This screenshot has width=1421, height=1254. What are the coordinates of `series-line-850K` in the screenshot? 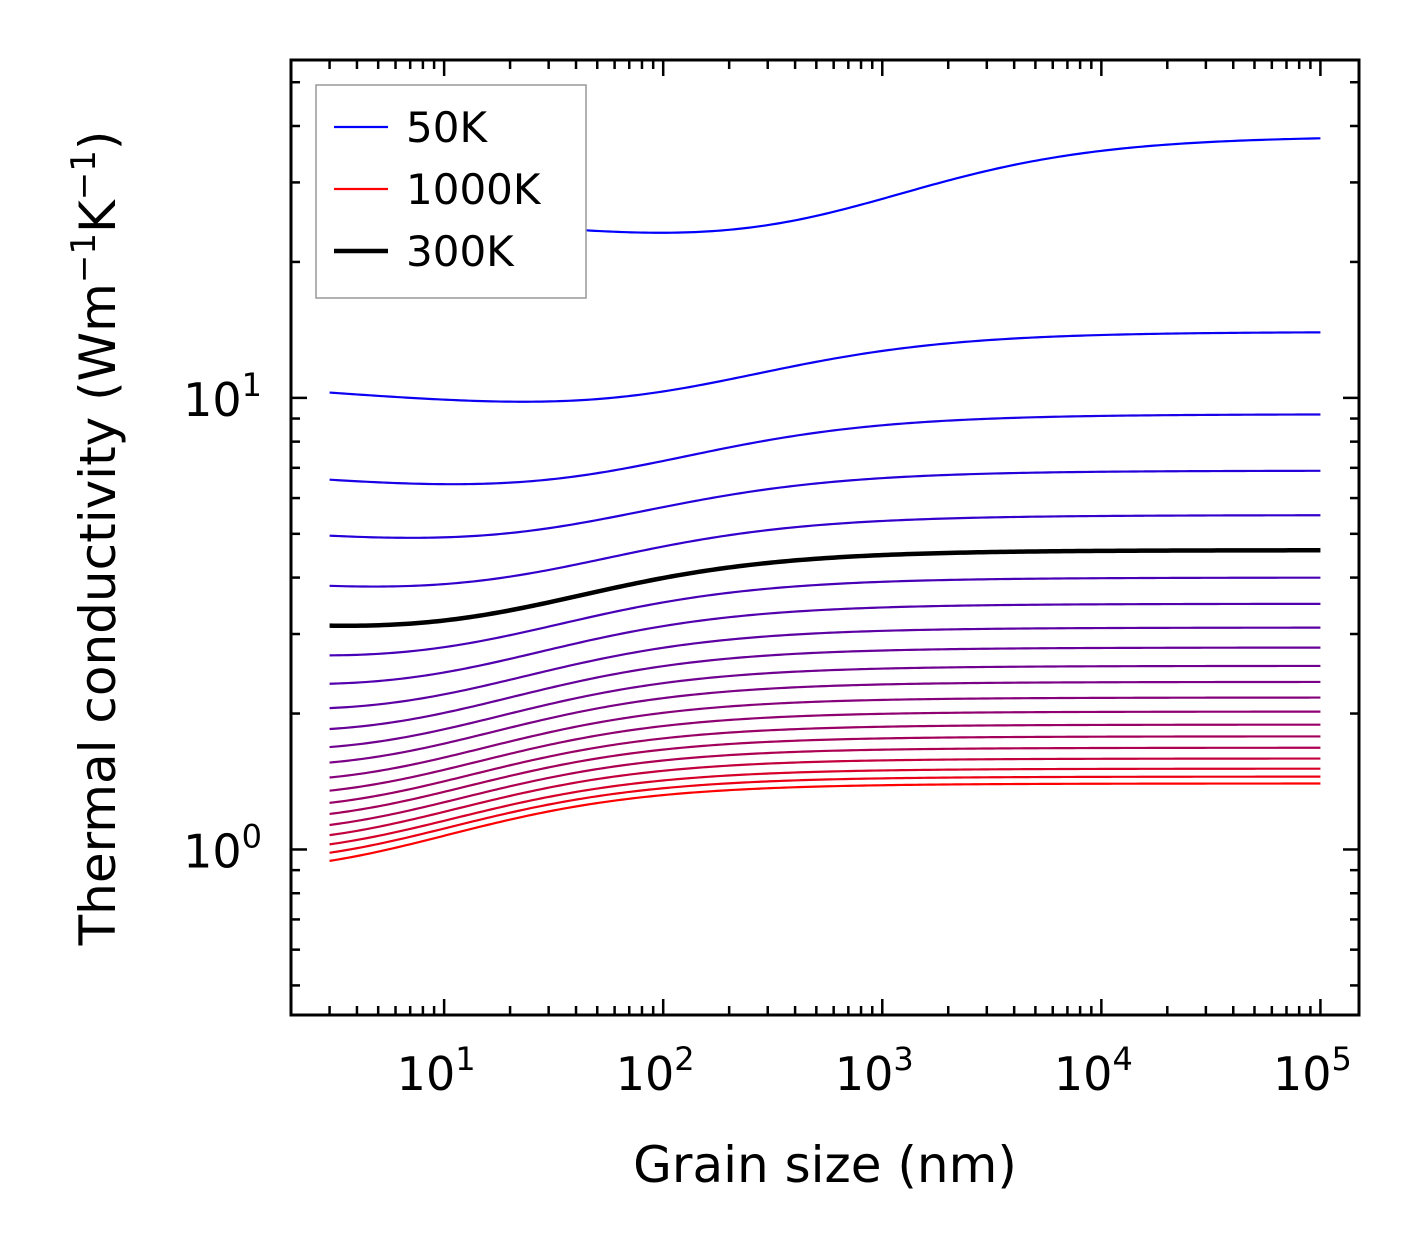 It's located at (825, 786).